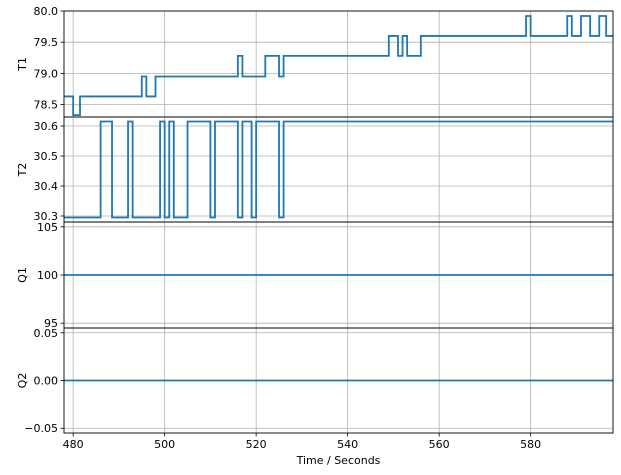 The image size is (621, 475). Describe the element at coordinates (47, 275) in the screenshot. I see `y-tick-label: 100` at that location.